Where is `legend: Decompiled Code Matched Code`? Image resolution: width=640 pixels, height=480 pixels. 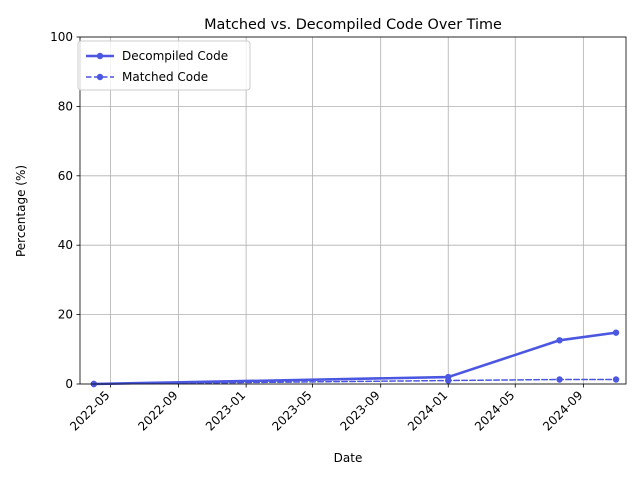
legend: Decompiled Code Matched Code is located at coordinates (164, 65).